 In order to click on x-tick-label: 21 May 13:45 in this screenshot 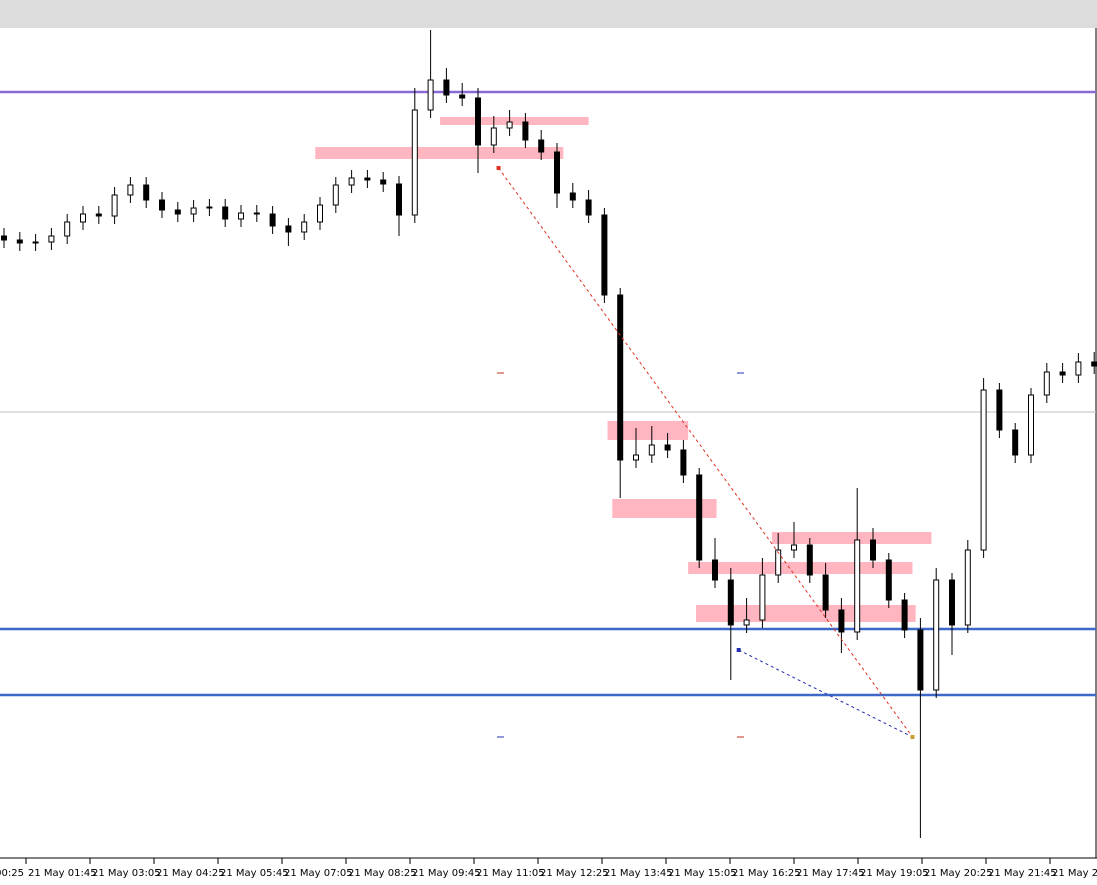, I will do `click(638, 873)`.